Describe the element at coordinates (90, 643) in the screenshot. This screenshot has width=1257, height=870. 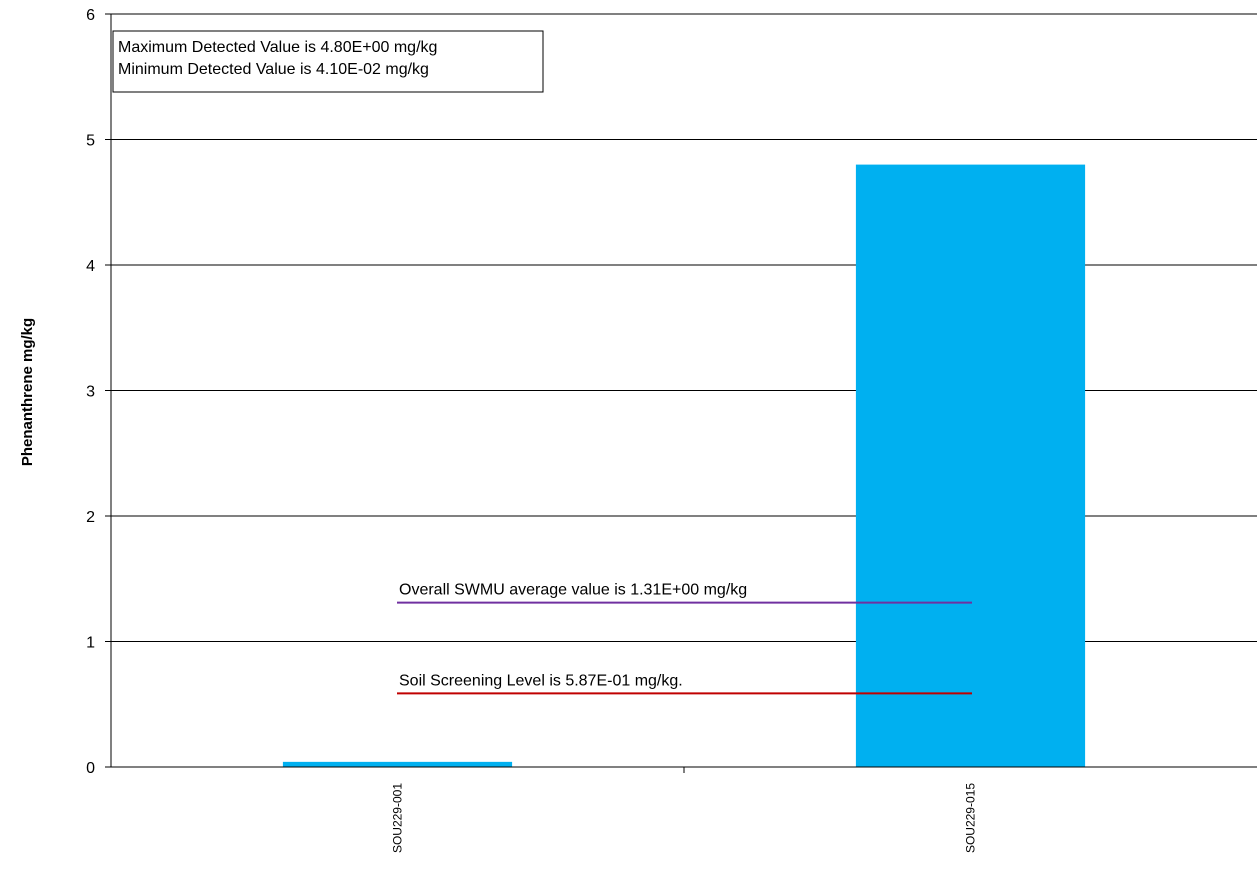
I see `y-tick-label: 1` at that location.